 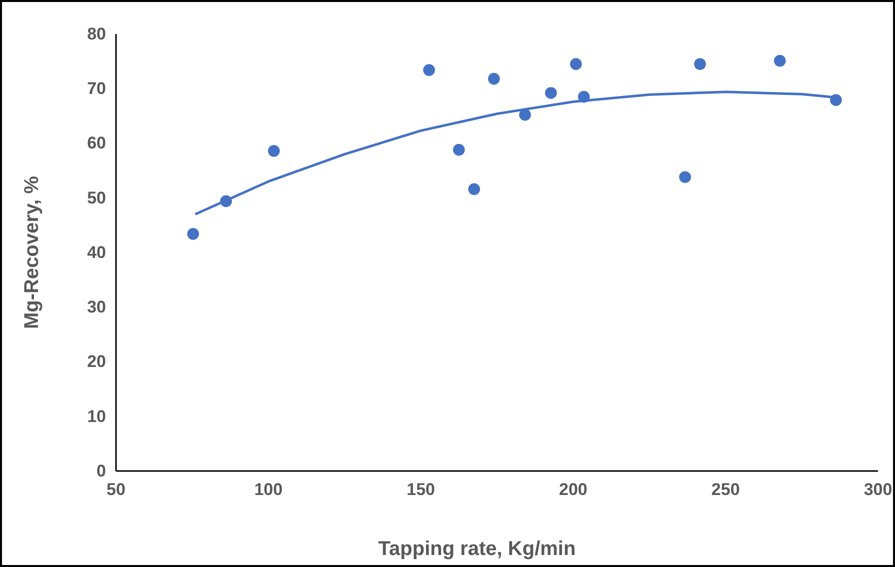 What do you see at coordinates (116, 490) in the screenshot?
I see `x-tick-label: 50` at bounding box center [116, 490].